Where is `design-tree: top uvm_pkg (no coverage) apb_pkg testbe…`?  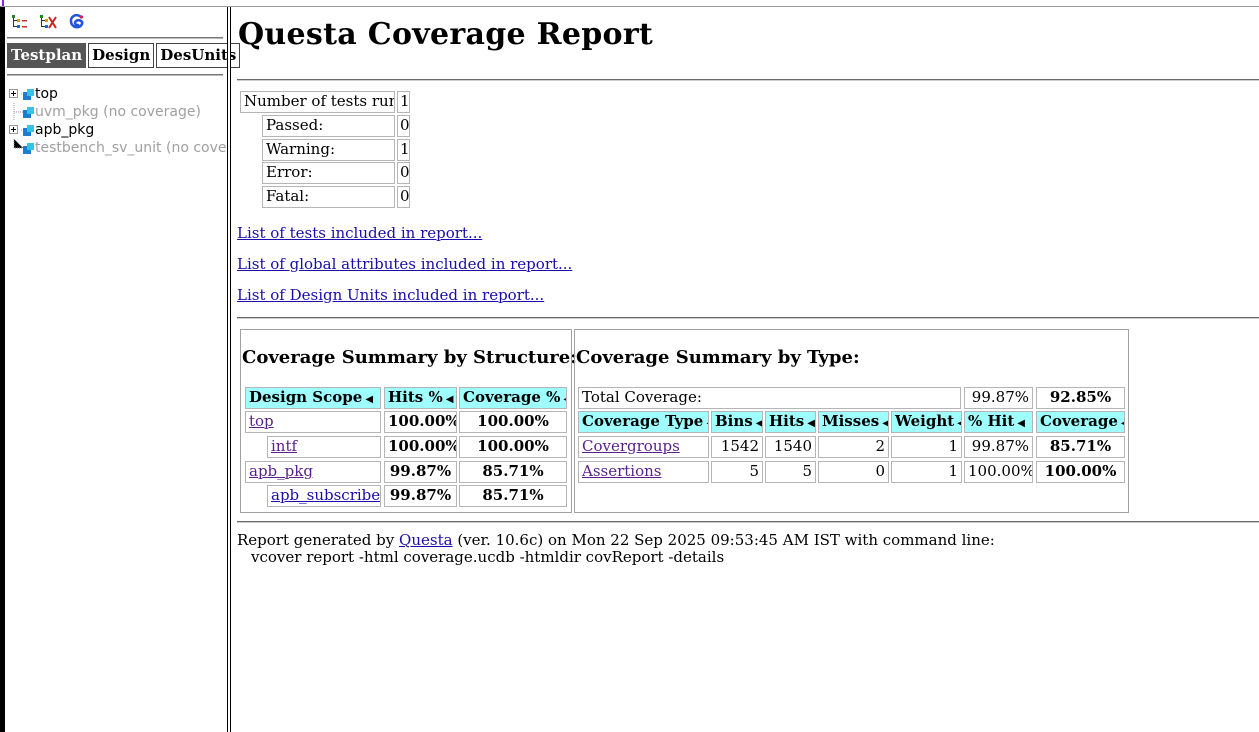
design-tree: top uvm_pkg (no coverage) apb_pkg testbe… is located at coordinates (116, 121).